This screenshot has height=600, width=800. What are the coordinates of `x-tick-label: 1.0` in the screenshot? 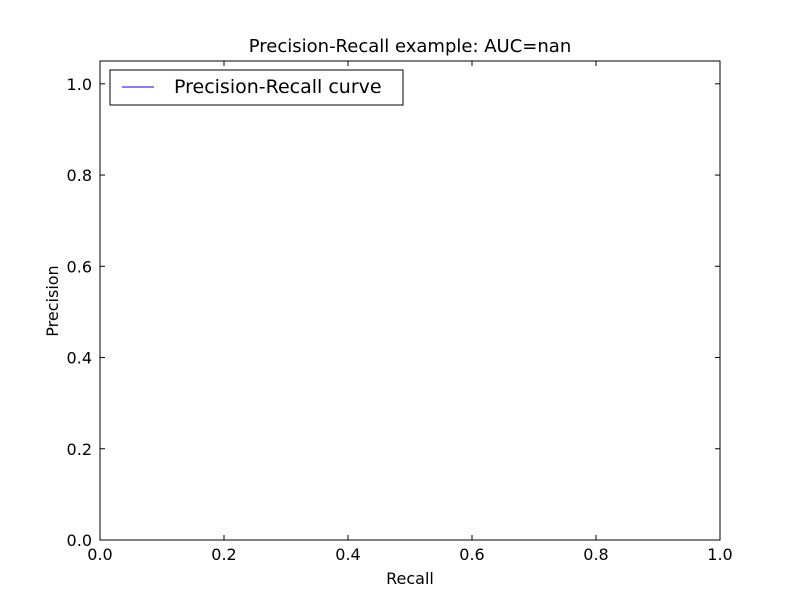 It's located at (719, 554).